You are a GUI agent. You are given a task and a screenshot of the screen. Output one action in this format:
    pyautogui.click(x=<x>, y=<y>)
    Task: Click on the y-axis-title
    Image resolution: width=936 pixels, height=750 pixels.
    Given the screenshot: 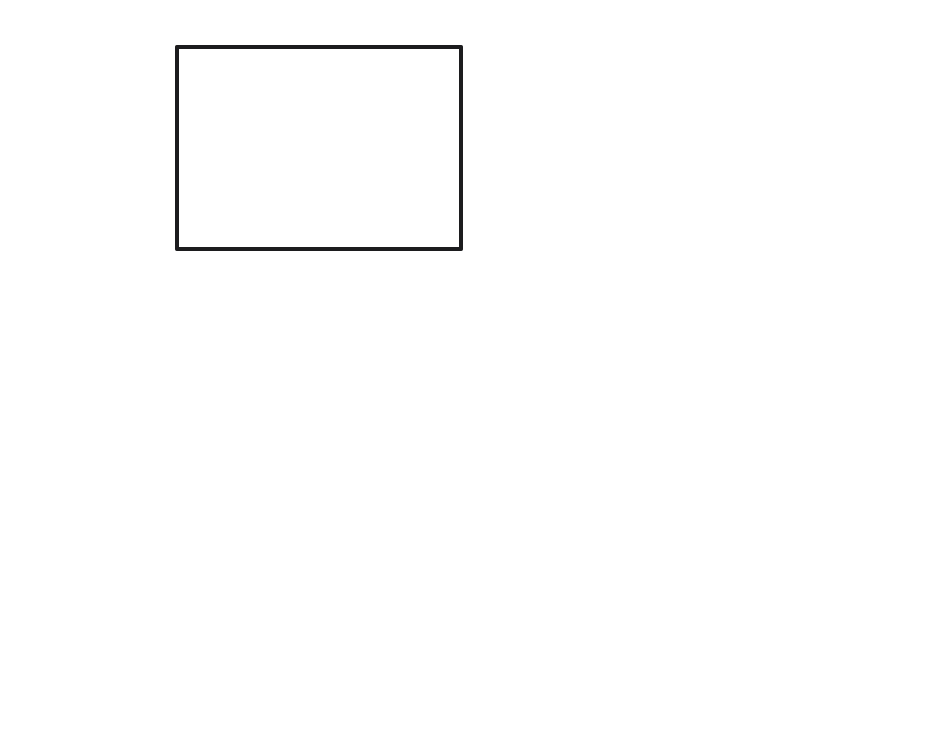 What is the action you would take?
    pyautogui.click(x=21, y=345)
    